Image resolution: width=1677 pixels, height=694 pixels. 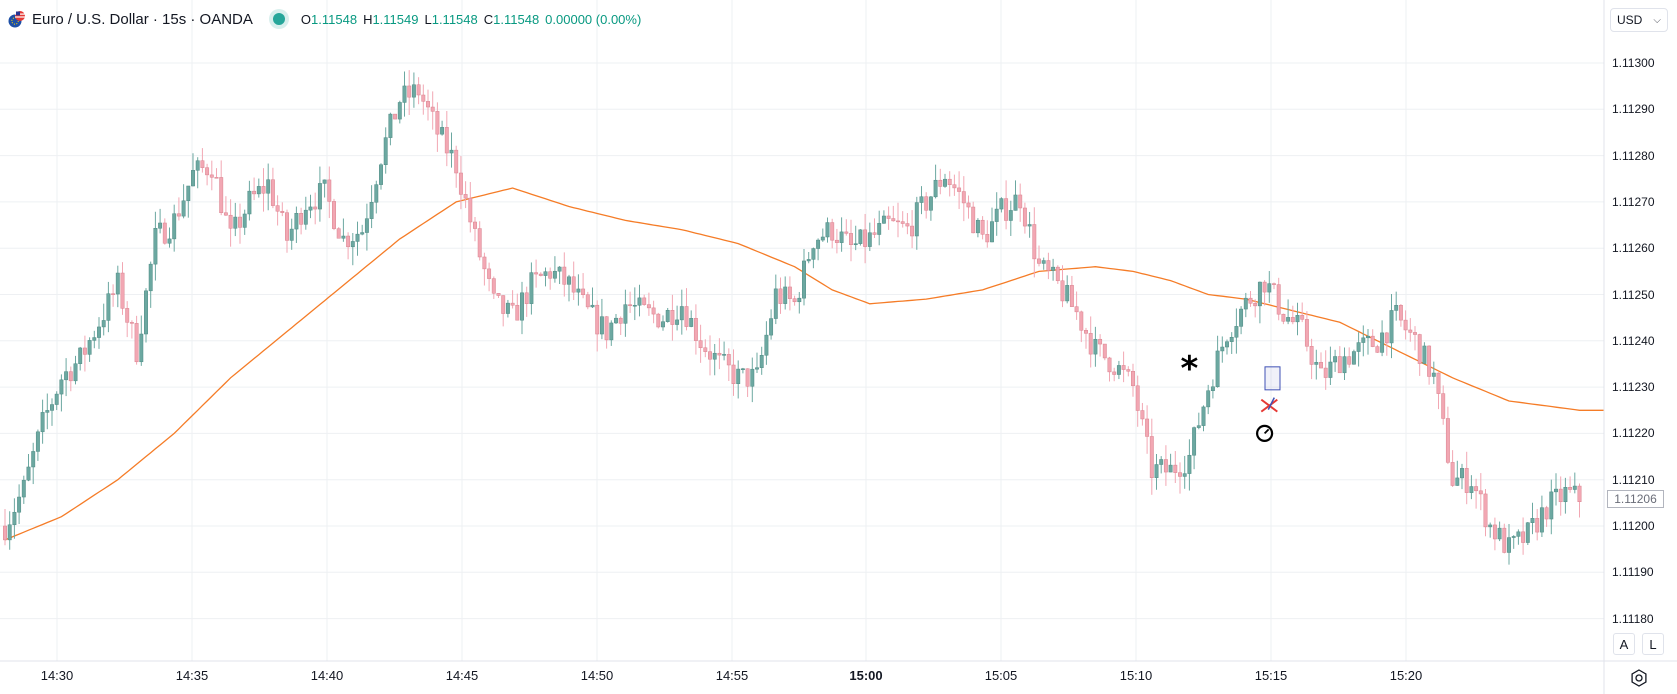 What do you see at coordinates (1633, 294) in the screenshot?
I see `price-tick-label: 1.11250` at bounding box center [1633, 294].